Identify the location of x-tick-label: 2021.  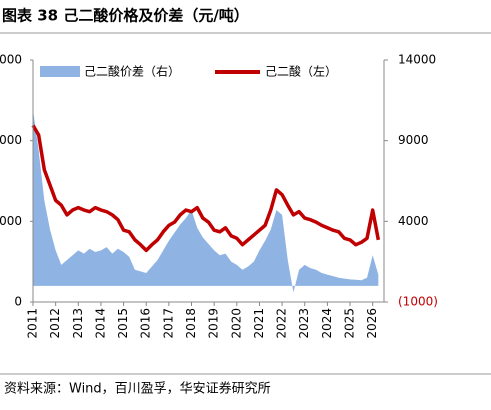
(259, 323).